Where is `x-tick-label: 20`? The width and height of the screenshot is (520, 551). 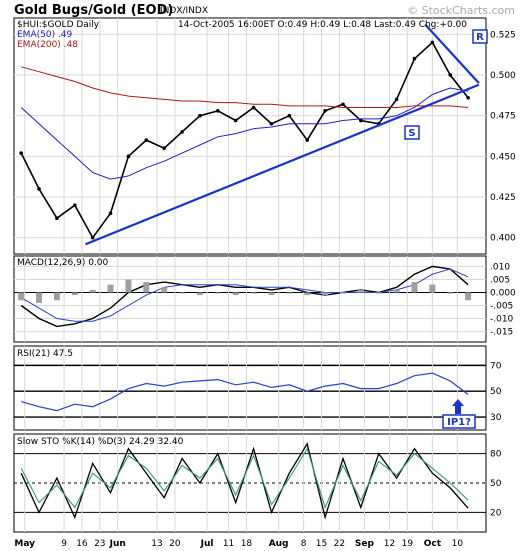 x-tick-label: 20 is located at coordinates (175, 544).